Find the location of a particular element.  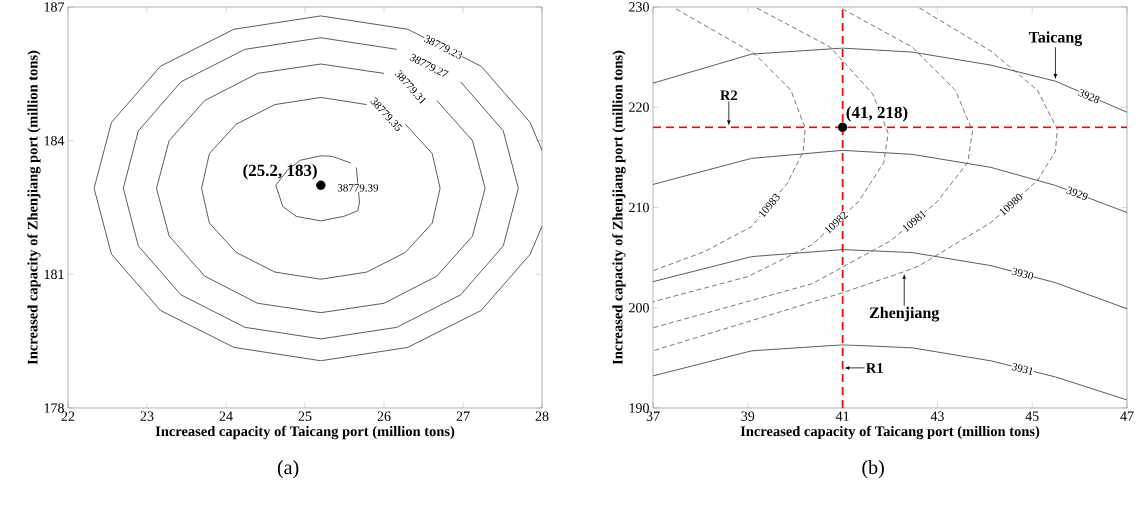

x-tick-label: 43 is located at coordinates (937, 416).